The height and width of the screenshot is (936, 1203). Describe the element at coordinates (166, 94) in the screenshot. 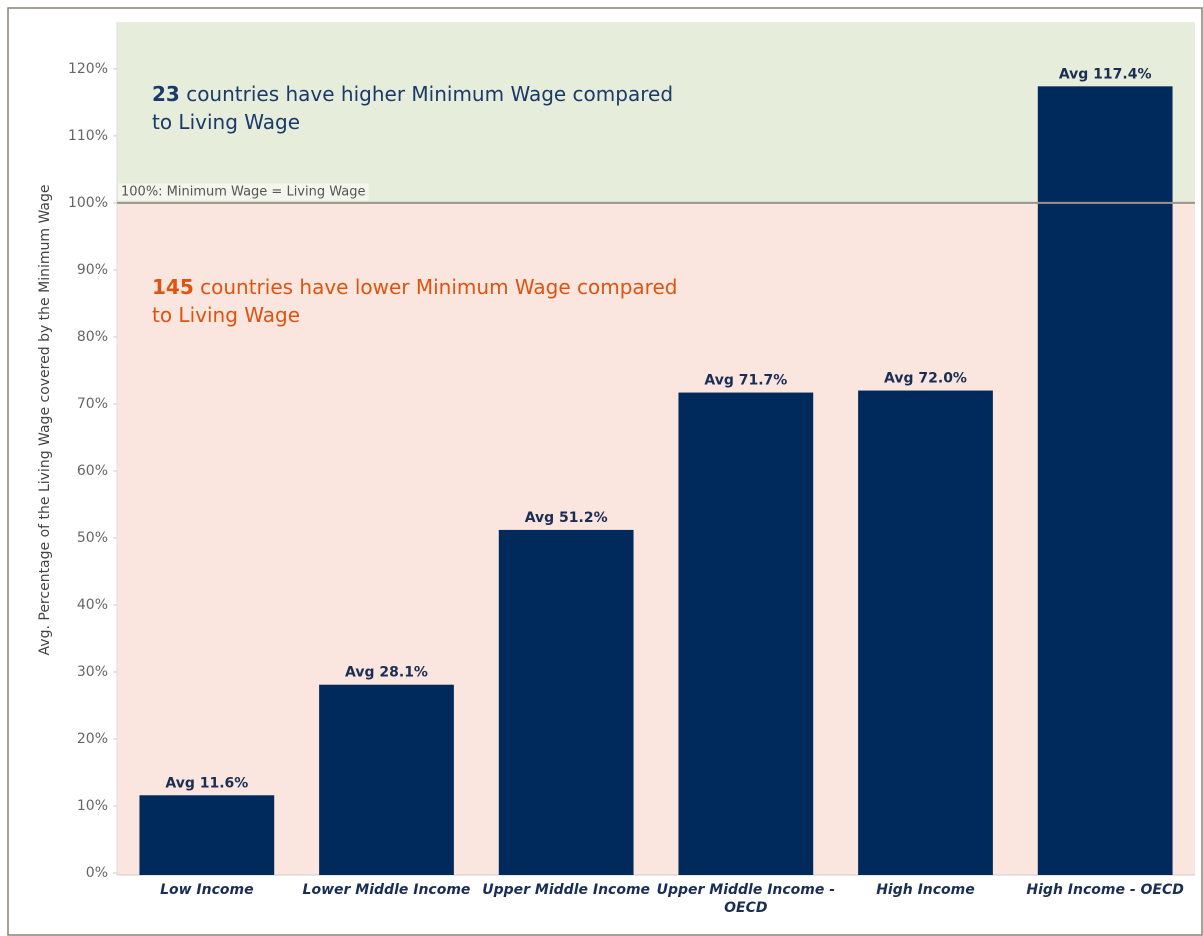

I see `annotation-count: 23` at that location.